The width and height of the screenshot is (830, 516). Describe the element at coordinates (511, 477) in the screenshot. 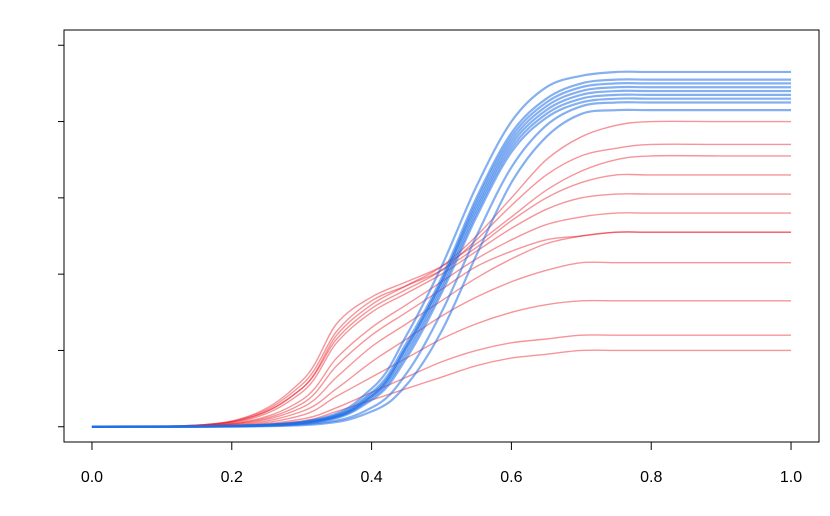

I see `x-tick-label: 0.6` at that location.